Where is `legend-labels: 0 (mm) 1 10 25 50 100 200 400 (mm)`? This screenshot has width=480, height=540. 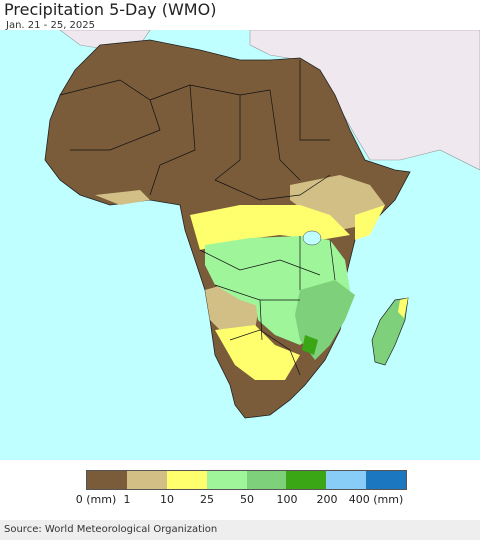 legend-labels: 0 (mm) 1 10 25 50 100 200 400 (mm) is located at coordinates (240, 500).